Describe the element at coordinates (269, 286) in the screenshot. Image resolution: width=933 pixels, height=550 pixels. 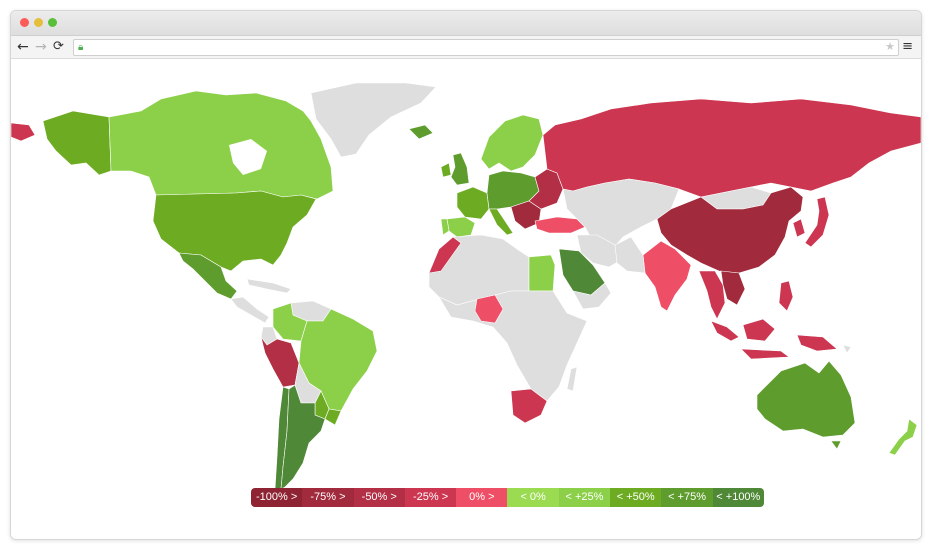
I see `region-caribbean` at that location.